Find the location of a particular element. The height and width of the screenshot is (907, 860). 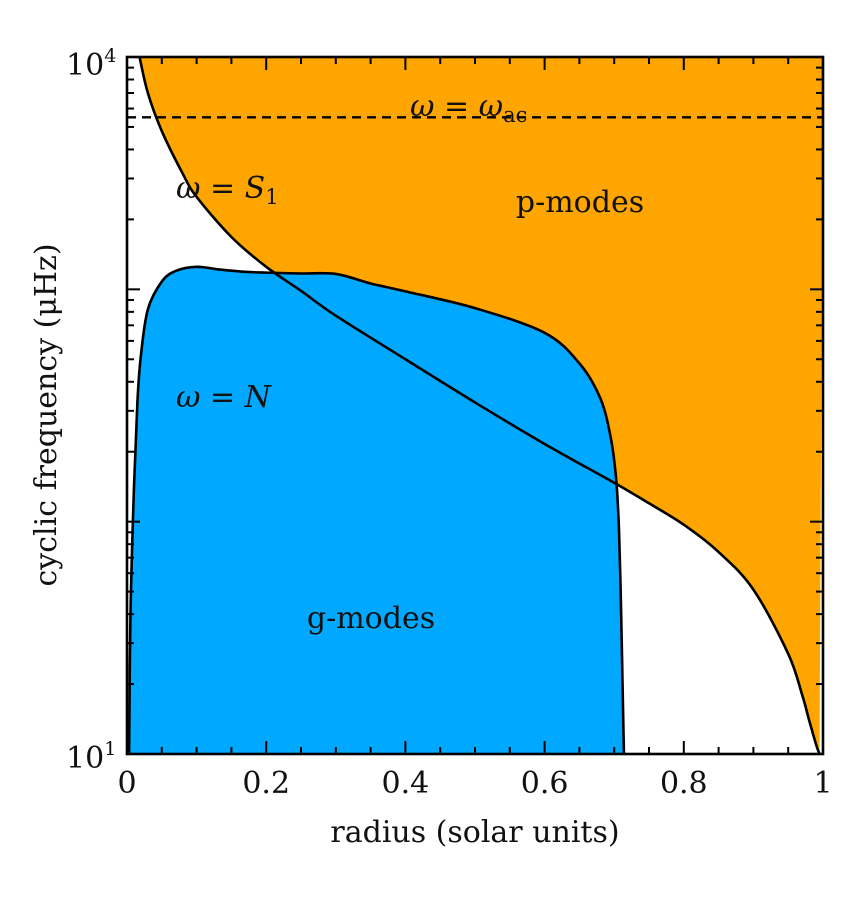

x-tick-labels: 0 0.2 0.4 0.6 0.8 1 is located at coordinates (474, 783).